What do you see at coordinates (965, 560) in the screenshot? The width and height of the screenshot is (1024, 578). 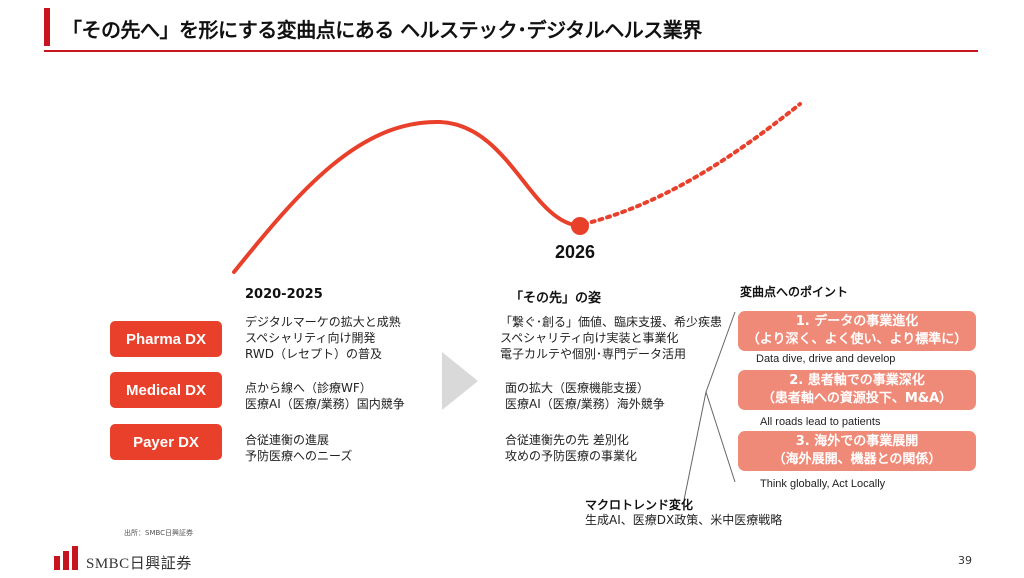 I see `page-number: 39` at bounding box center [965, 560].